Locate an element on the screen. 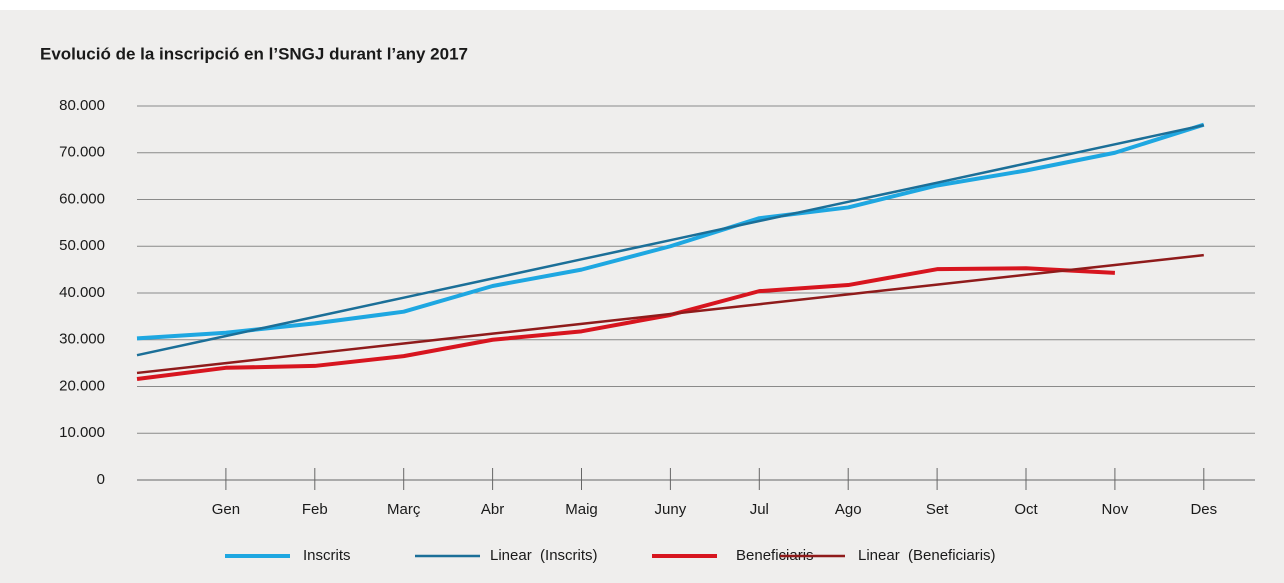  x-tick-label: Abr is located at coordinates (492, 509).